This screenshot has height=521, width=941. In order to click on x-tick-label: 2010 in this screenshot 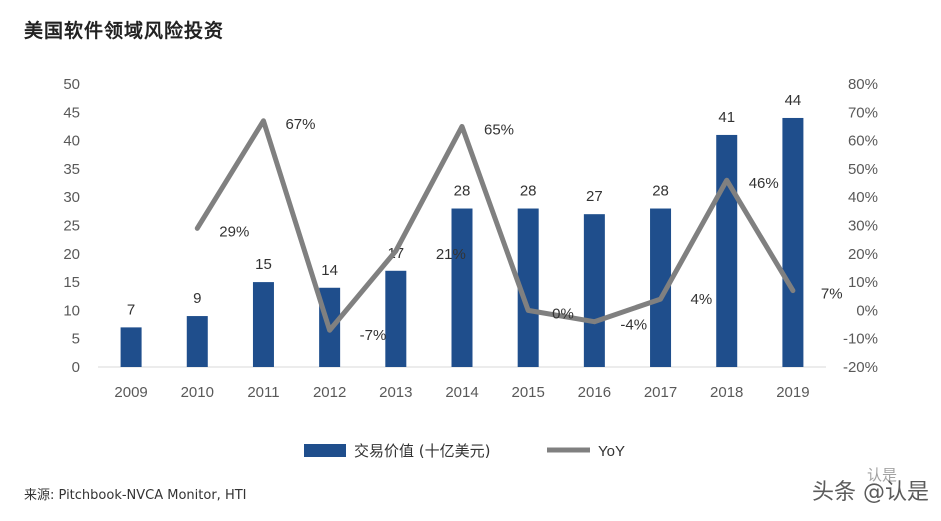, I will do `click(197, 392)`.